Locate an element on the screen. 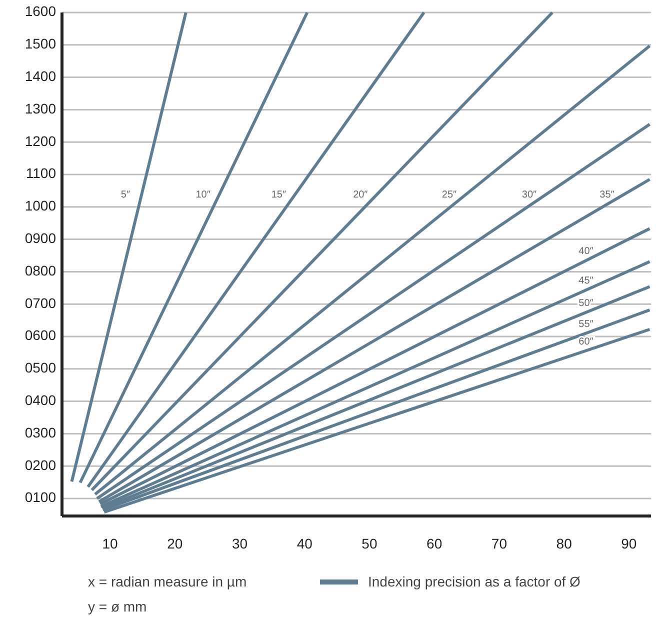 The width and height of the screenshot is (660, 621). series-label: 35″ is located at coordinates (607, 195).